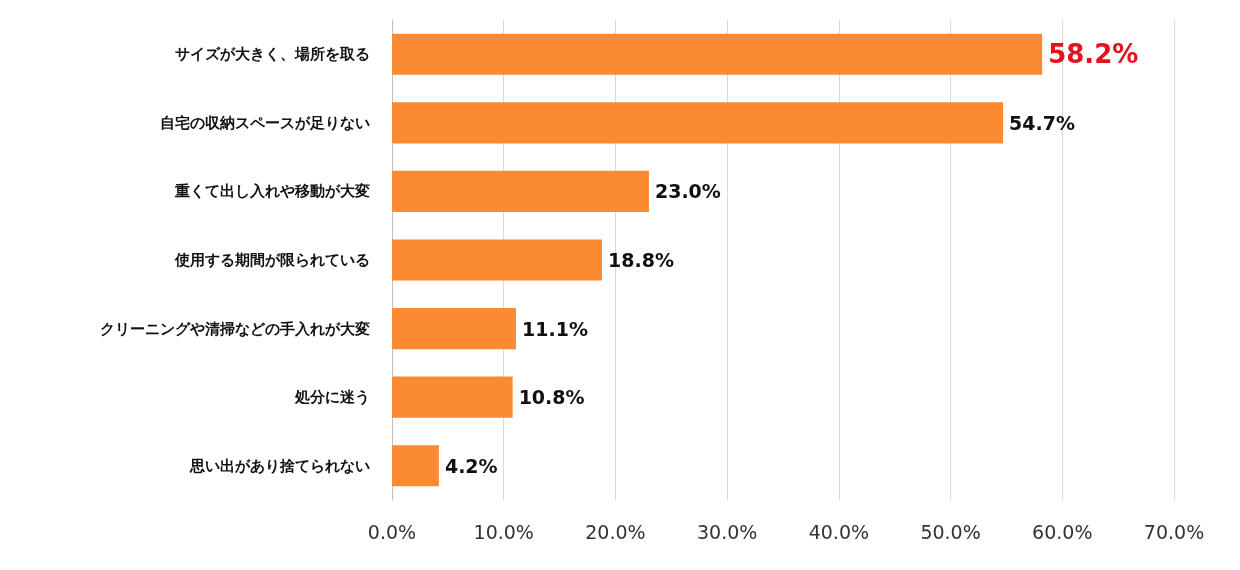 The height and width of the screenshot is (570, 1240). What do you see at coordinates (950, 531) in the screenshot?
I see `x-tick-label: 50.0%` at bounding box center [950, 531].